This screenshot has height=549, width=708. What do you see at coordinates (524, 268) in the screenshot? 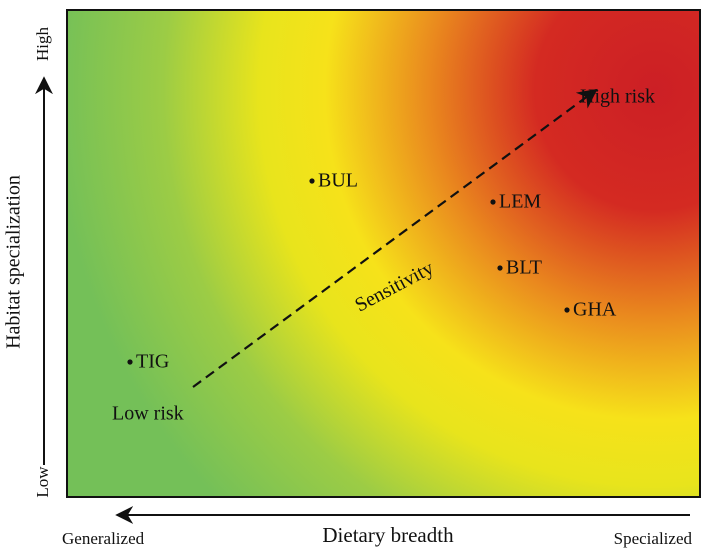
I see `point-label: BLT` at bounding box center [524, 268].